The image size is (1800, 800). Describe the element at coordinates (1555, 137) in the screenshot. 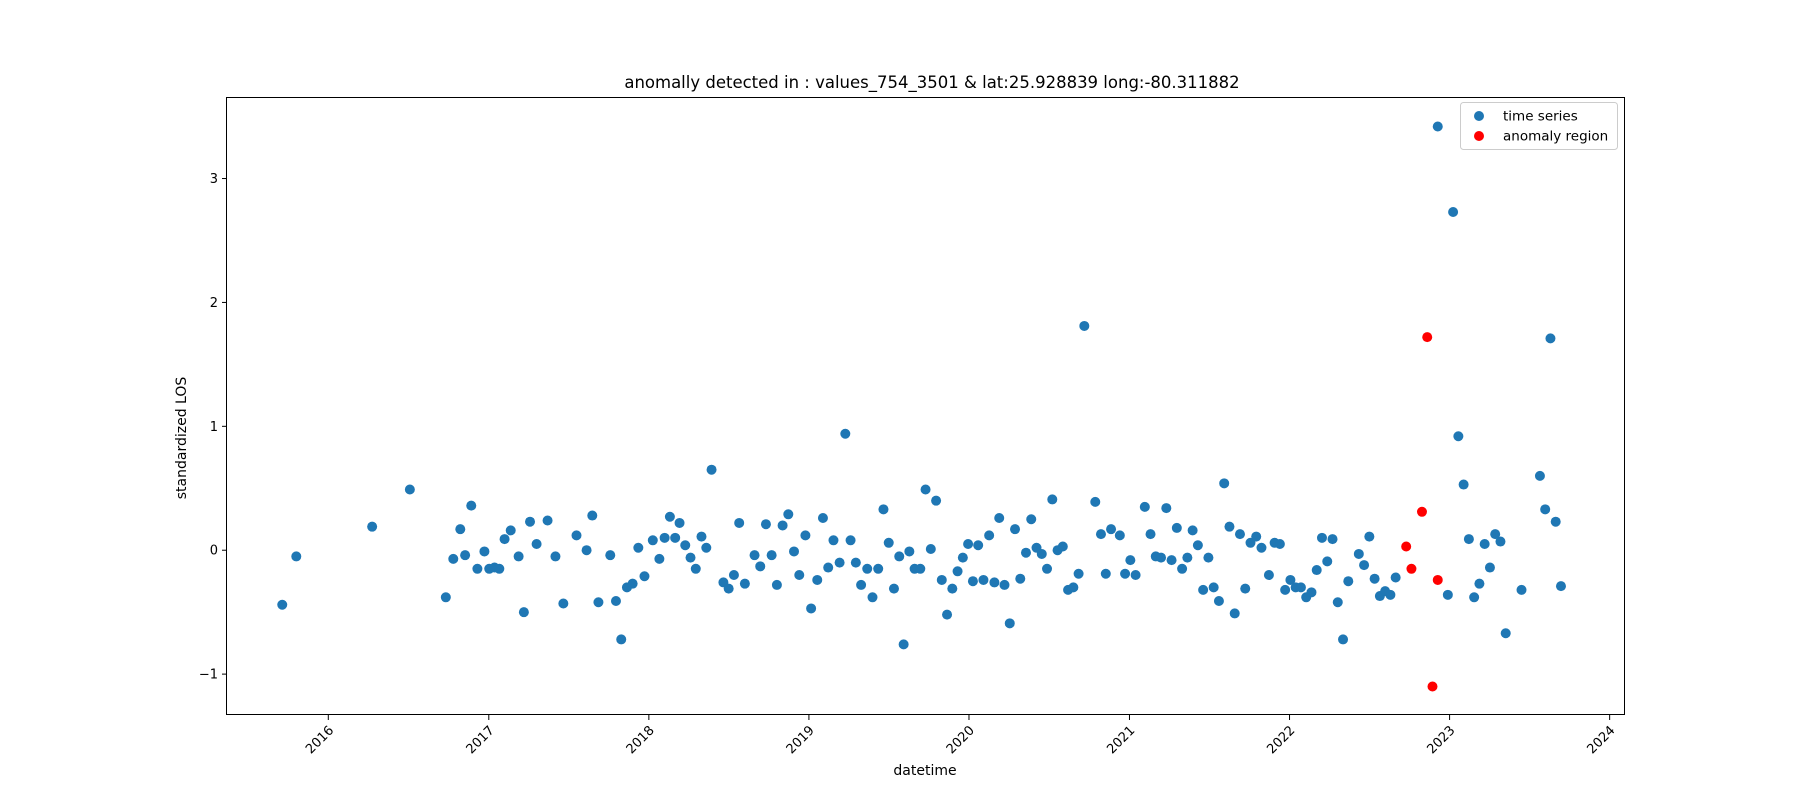

I see `legend-label-anomaly-region: anomaly region` at that location.